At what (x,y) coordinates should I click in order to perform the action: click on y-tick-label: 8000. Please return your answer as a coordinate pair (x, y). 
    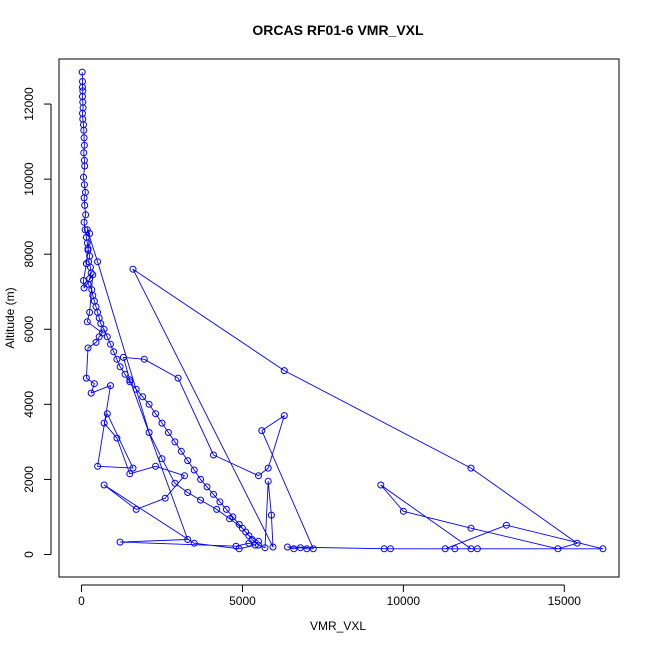
    Looking at the image, I should click on (29, 254).